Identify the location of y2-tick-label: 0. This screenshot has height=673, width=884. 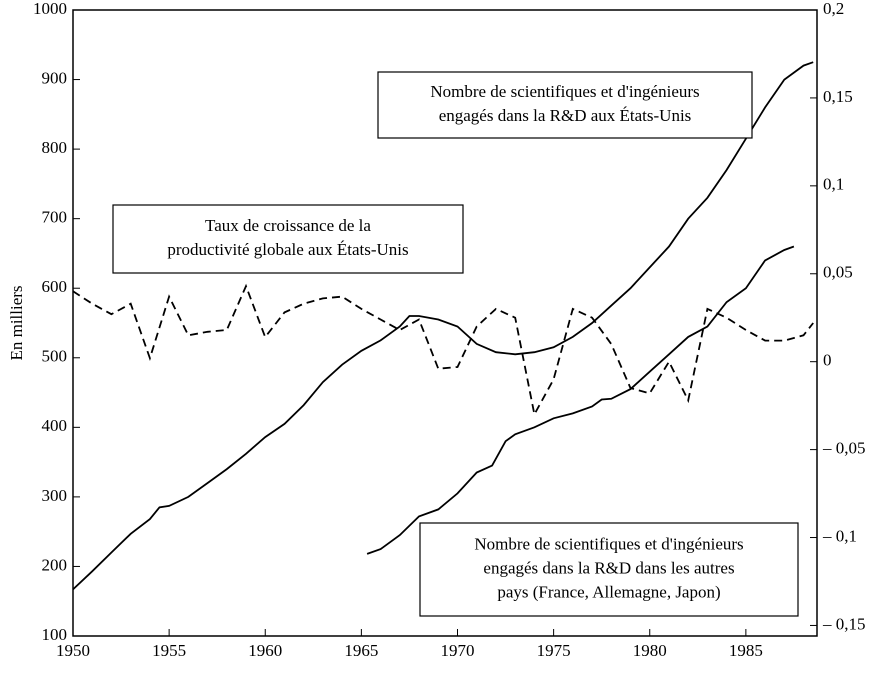
(827, 360).